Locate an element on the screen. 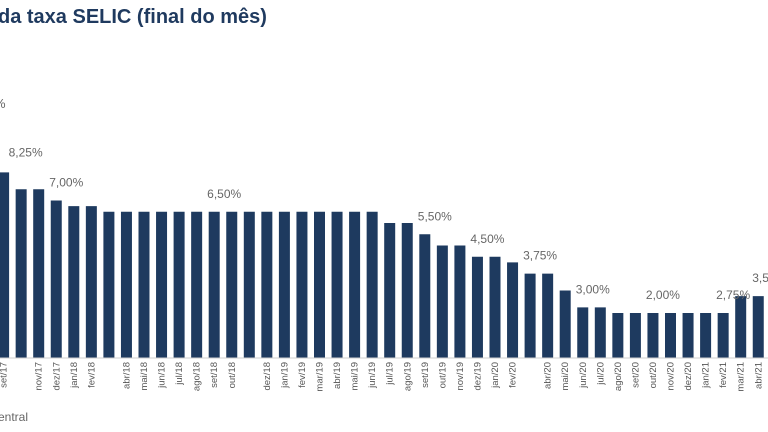 The image size is (768, 432). x-tick-label: jun/18 is located at coordinates (162, 375).